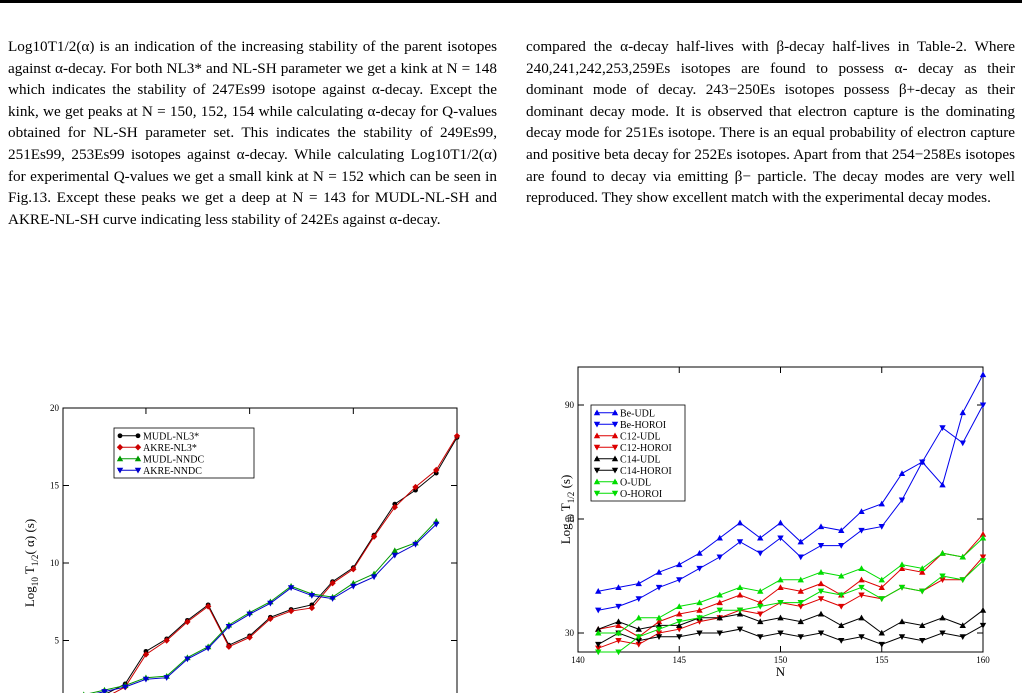  I want to click on y-axis-label: Log10 T1/2( α) (s), so click(31, 563).